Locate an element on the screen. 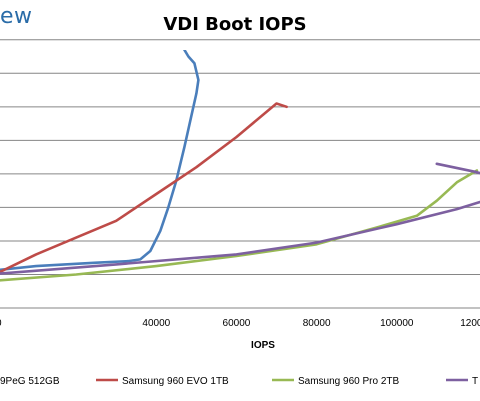  legend-item: 9PeG 512GB is located at coordinates (30, 381).